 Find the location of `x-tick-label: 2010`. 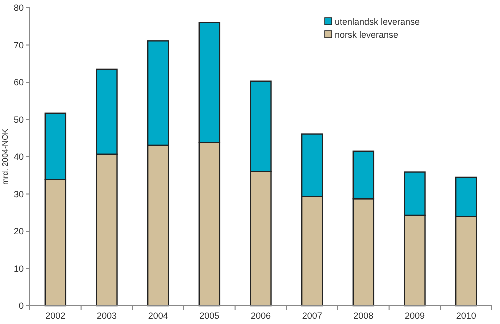

x-tick-label: 2010 is located at coordinates (466, 316).